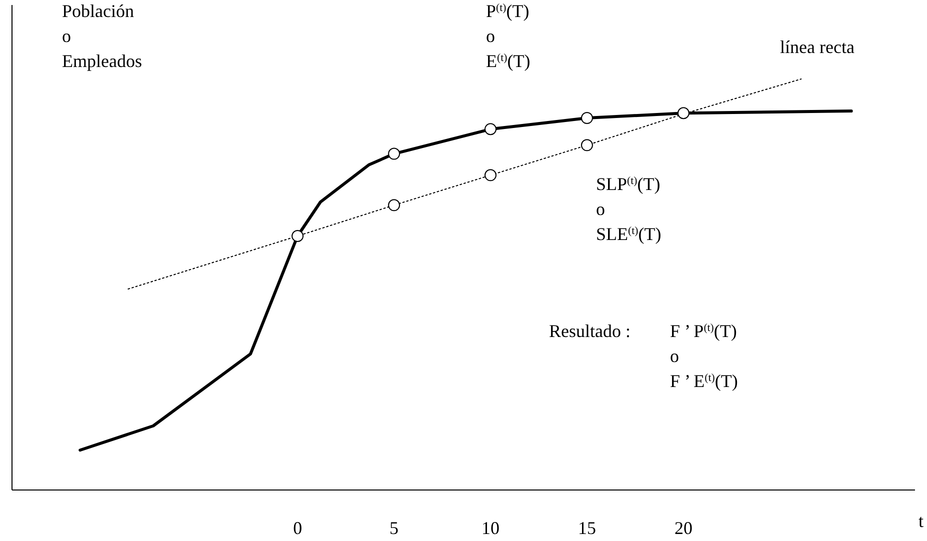  What do you see at coordinates (508, 36) in the screenshot?
I see `text: P$^{(t)}$(T) o E$^{(t)}$(T)` at bounding box center [508, 36].